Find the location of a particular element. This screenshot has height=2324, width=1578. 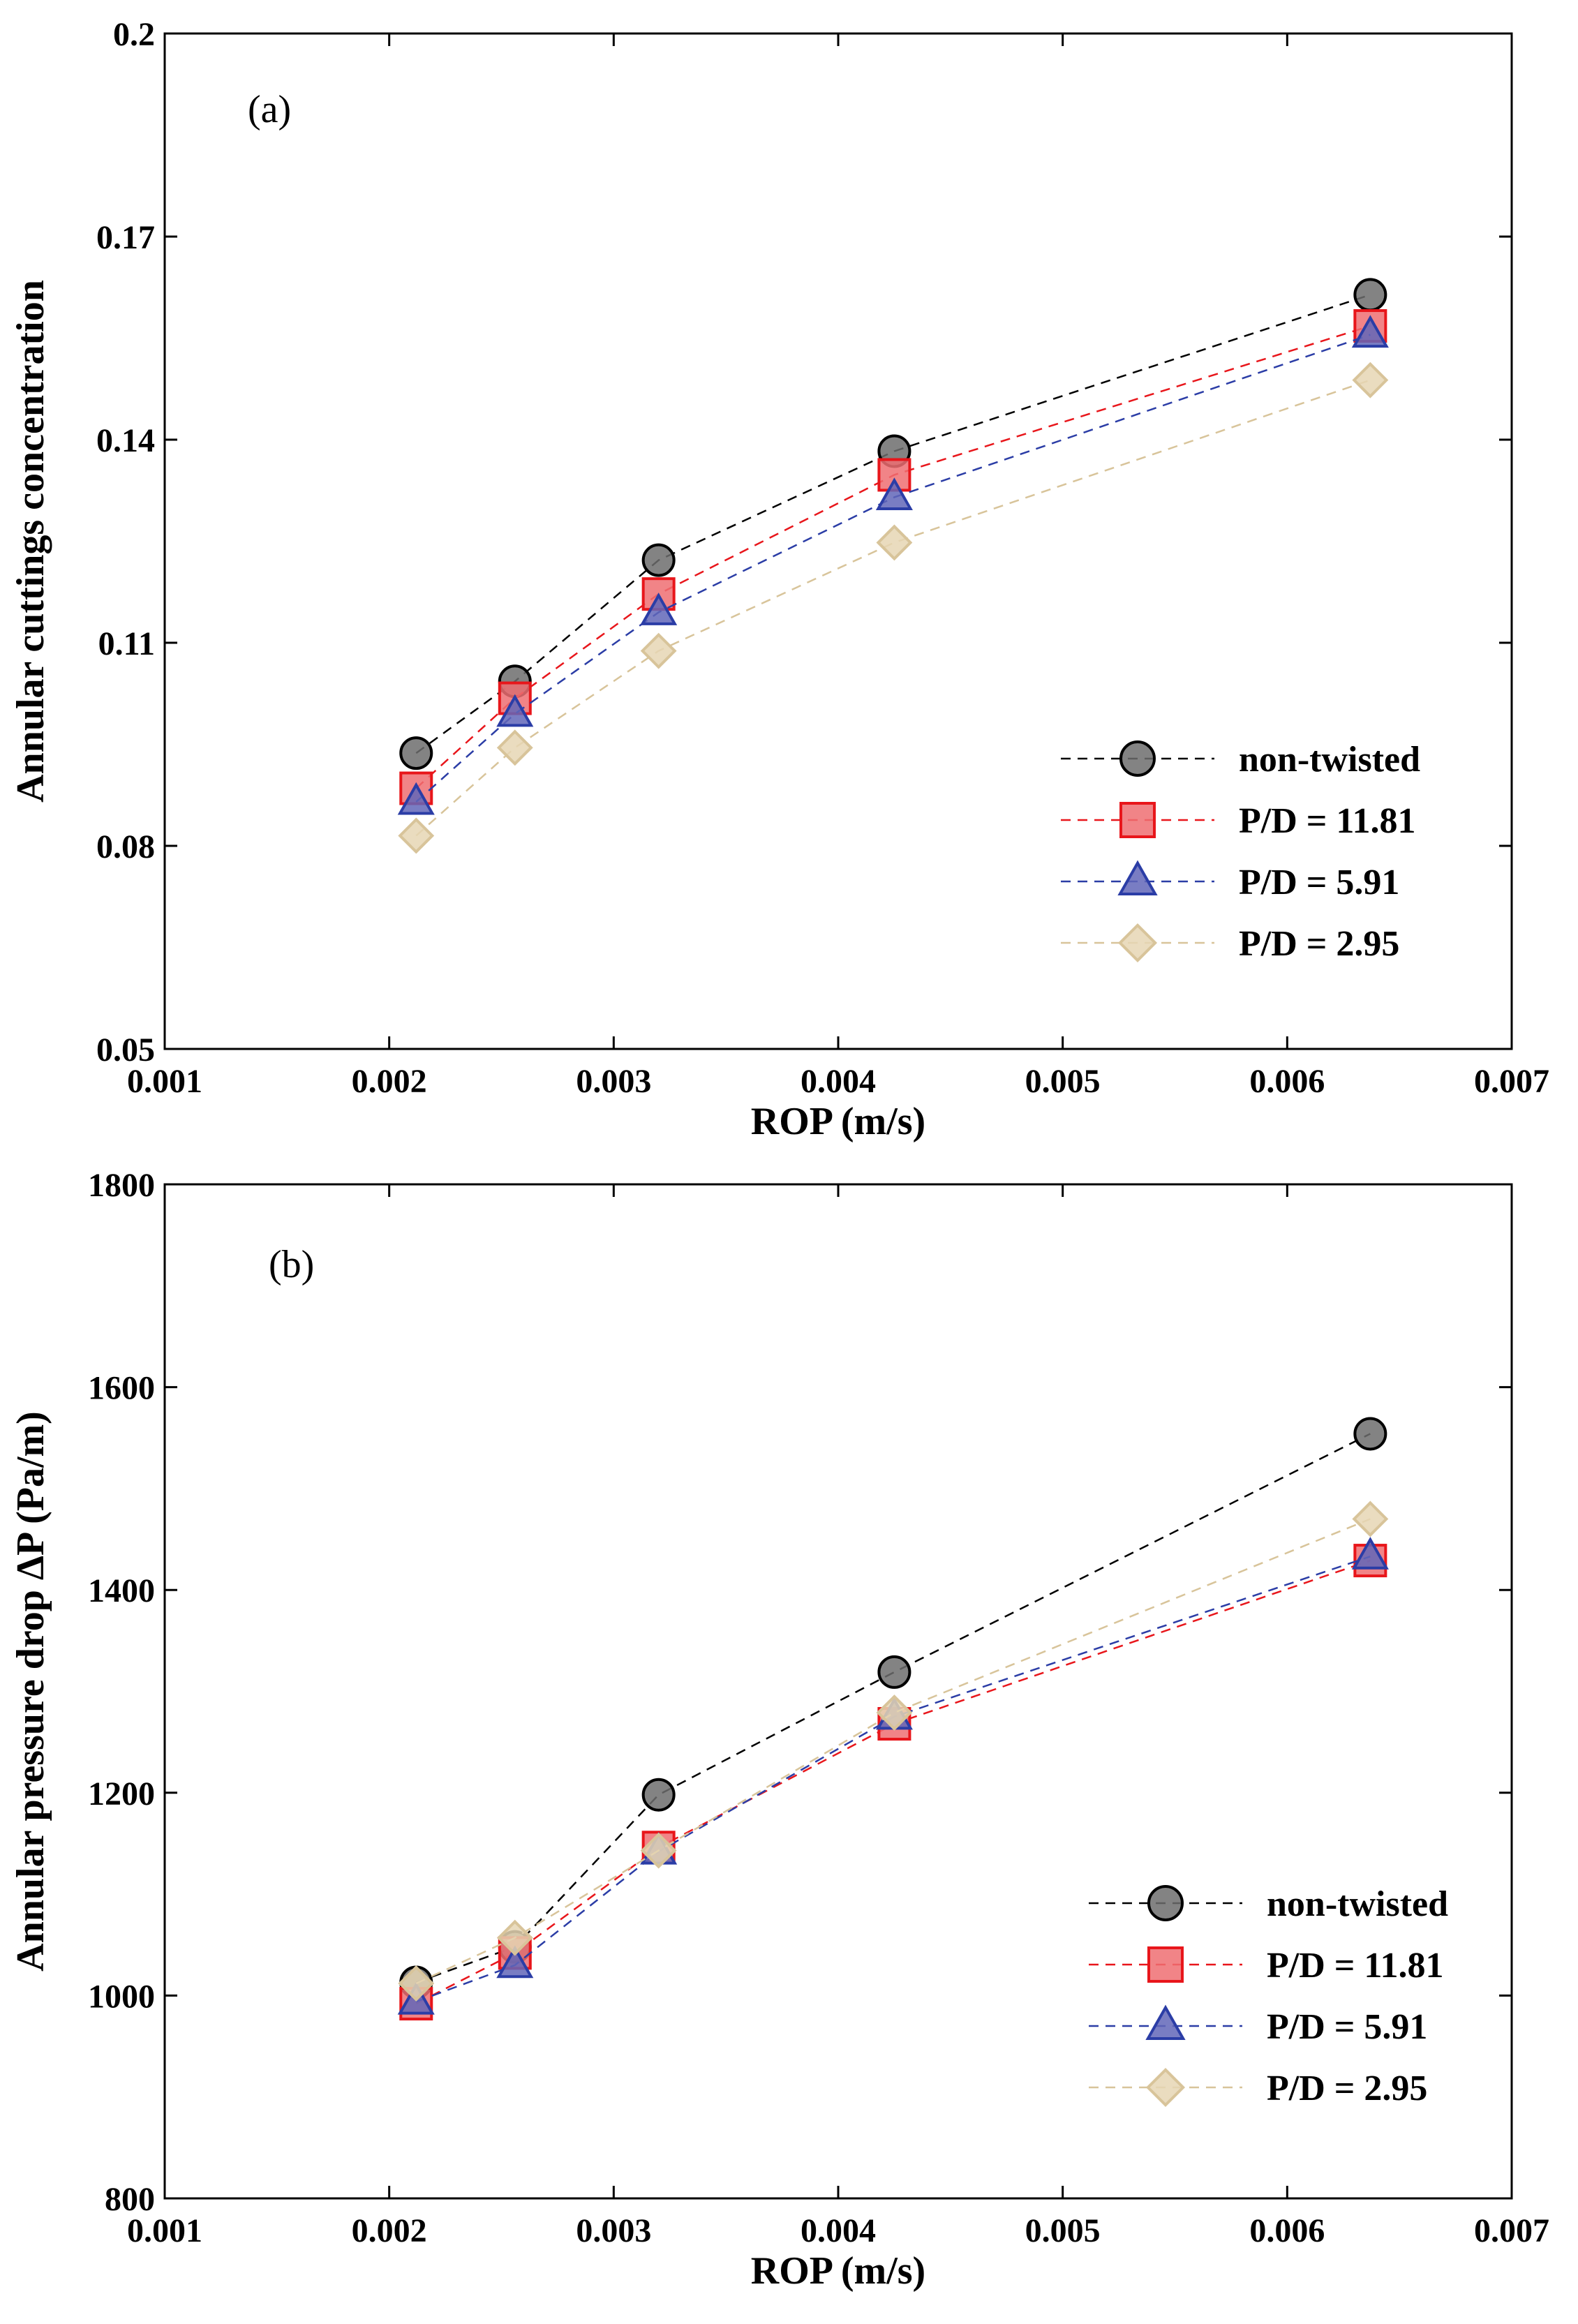

y-tick-label: 800 is located at coordinates (130, 2199).